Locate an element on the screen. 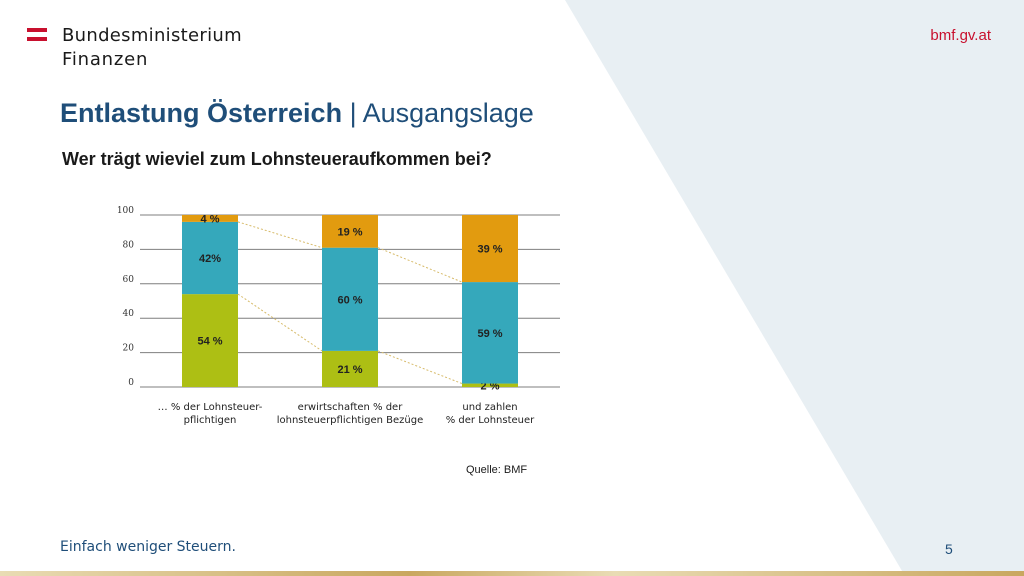 The width and height of the screenshot is (1024, 576). website-link: bmf.gv.at is located at coordinates (960, 35).